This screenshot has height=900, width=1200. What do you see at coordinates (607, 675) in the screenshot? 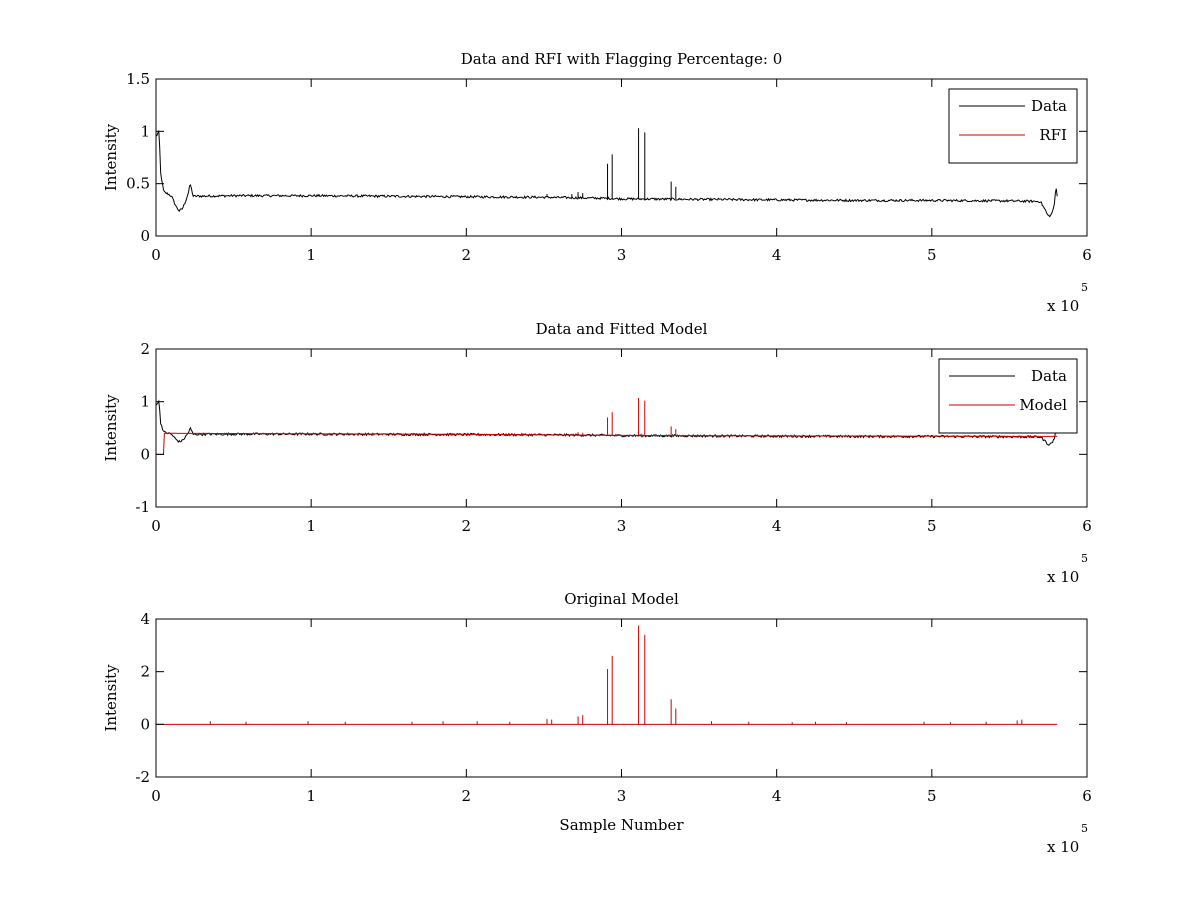
I see `panel-3-series-model` at bounding box center [607, 675].